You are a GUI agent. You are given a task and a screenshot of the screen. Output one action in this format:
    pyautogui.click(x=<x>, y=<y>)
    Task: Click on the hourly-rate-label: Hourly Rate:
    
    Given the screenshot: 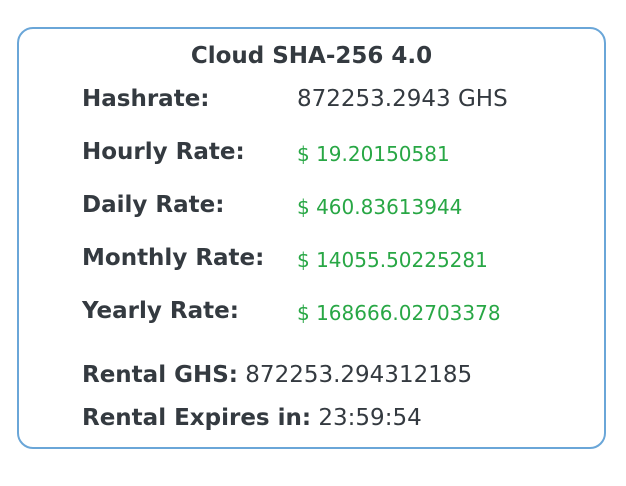 What is the action you would take?
    pyautogui.click(x=163, y=152)
    